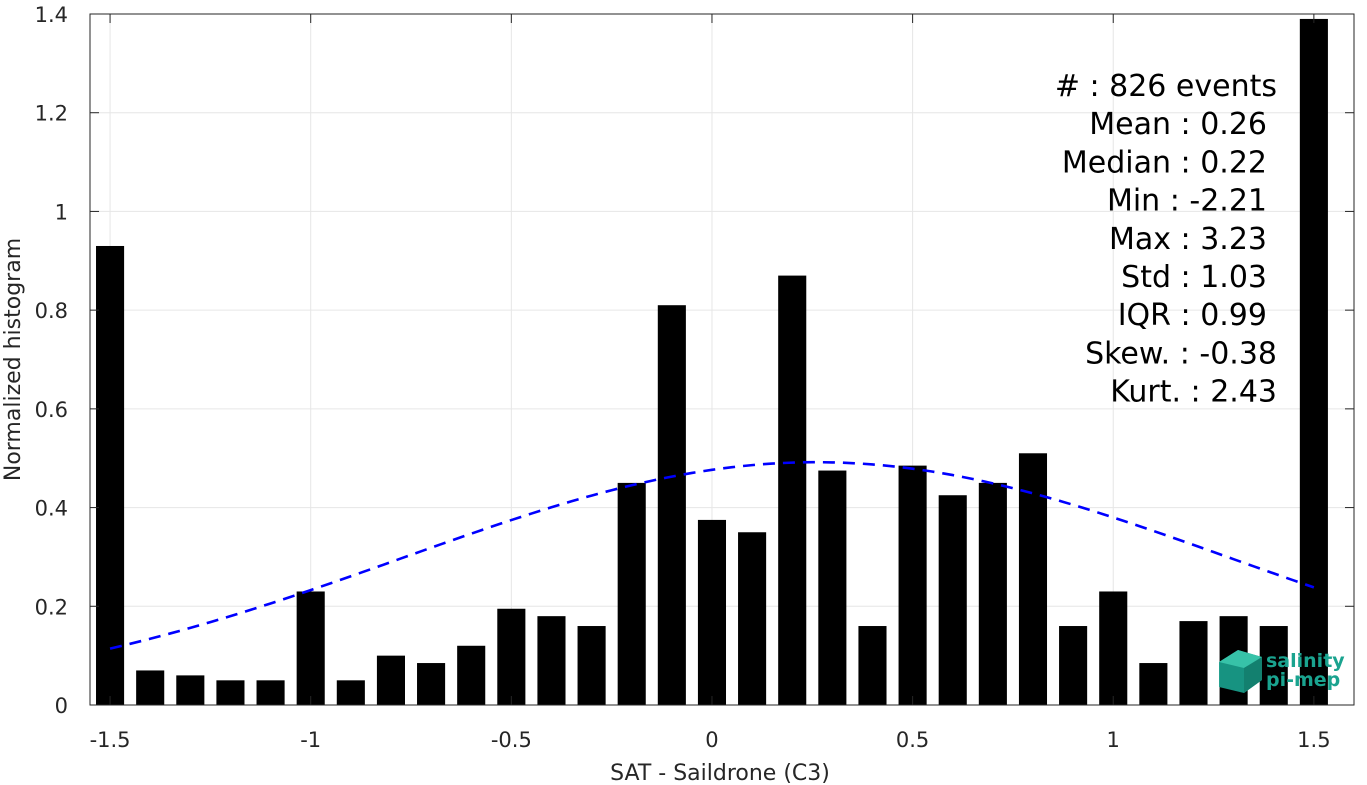 This screenshot has height=785, width=1367. I want to click on salinity-pimep-logo: salinity pi-mep, so click(1282, 671).